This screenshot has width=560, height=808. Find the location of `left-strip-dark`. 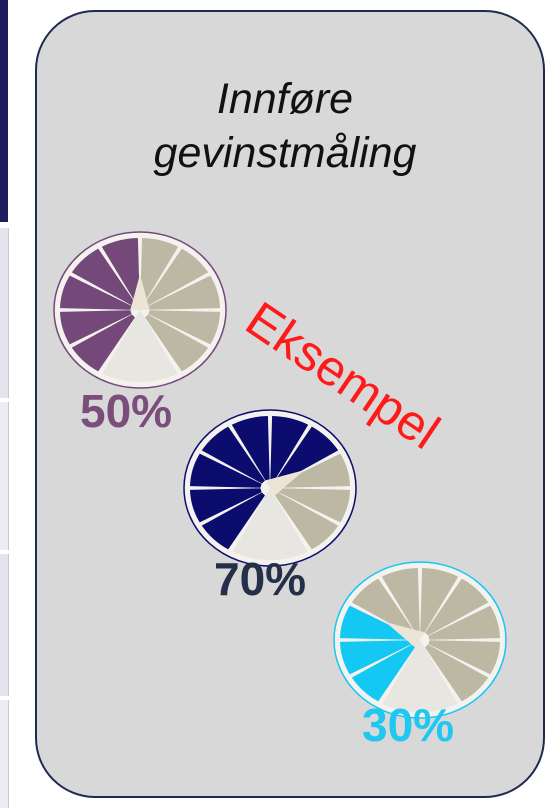

left-strip-dark is located at coordinates (4, 111).